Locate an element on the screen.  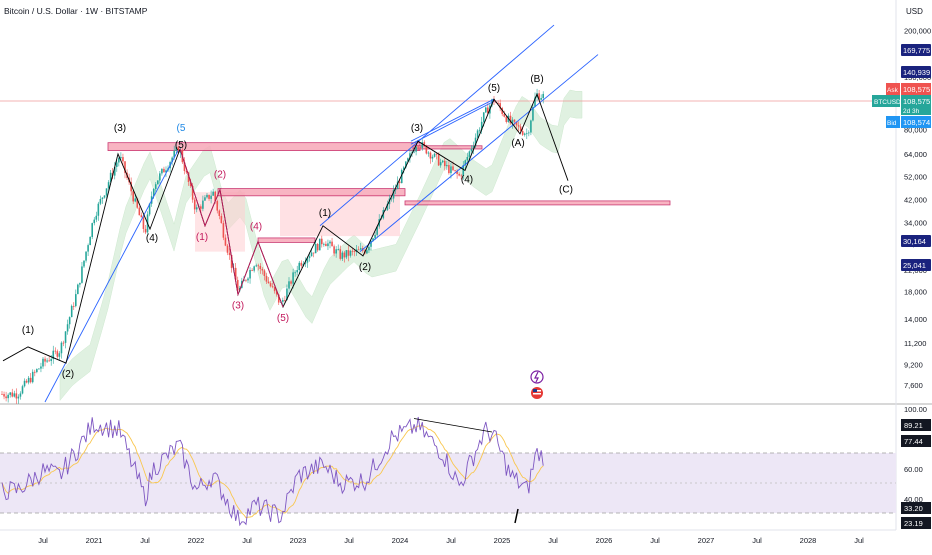
price-tick-label: 9,200 is located at coordinates (913, 364).